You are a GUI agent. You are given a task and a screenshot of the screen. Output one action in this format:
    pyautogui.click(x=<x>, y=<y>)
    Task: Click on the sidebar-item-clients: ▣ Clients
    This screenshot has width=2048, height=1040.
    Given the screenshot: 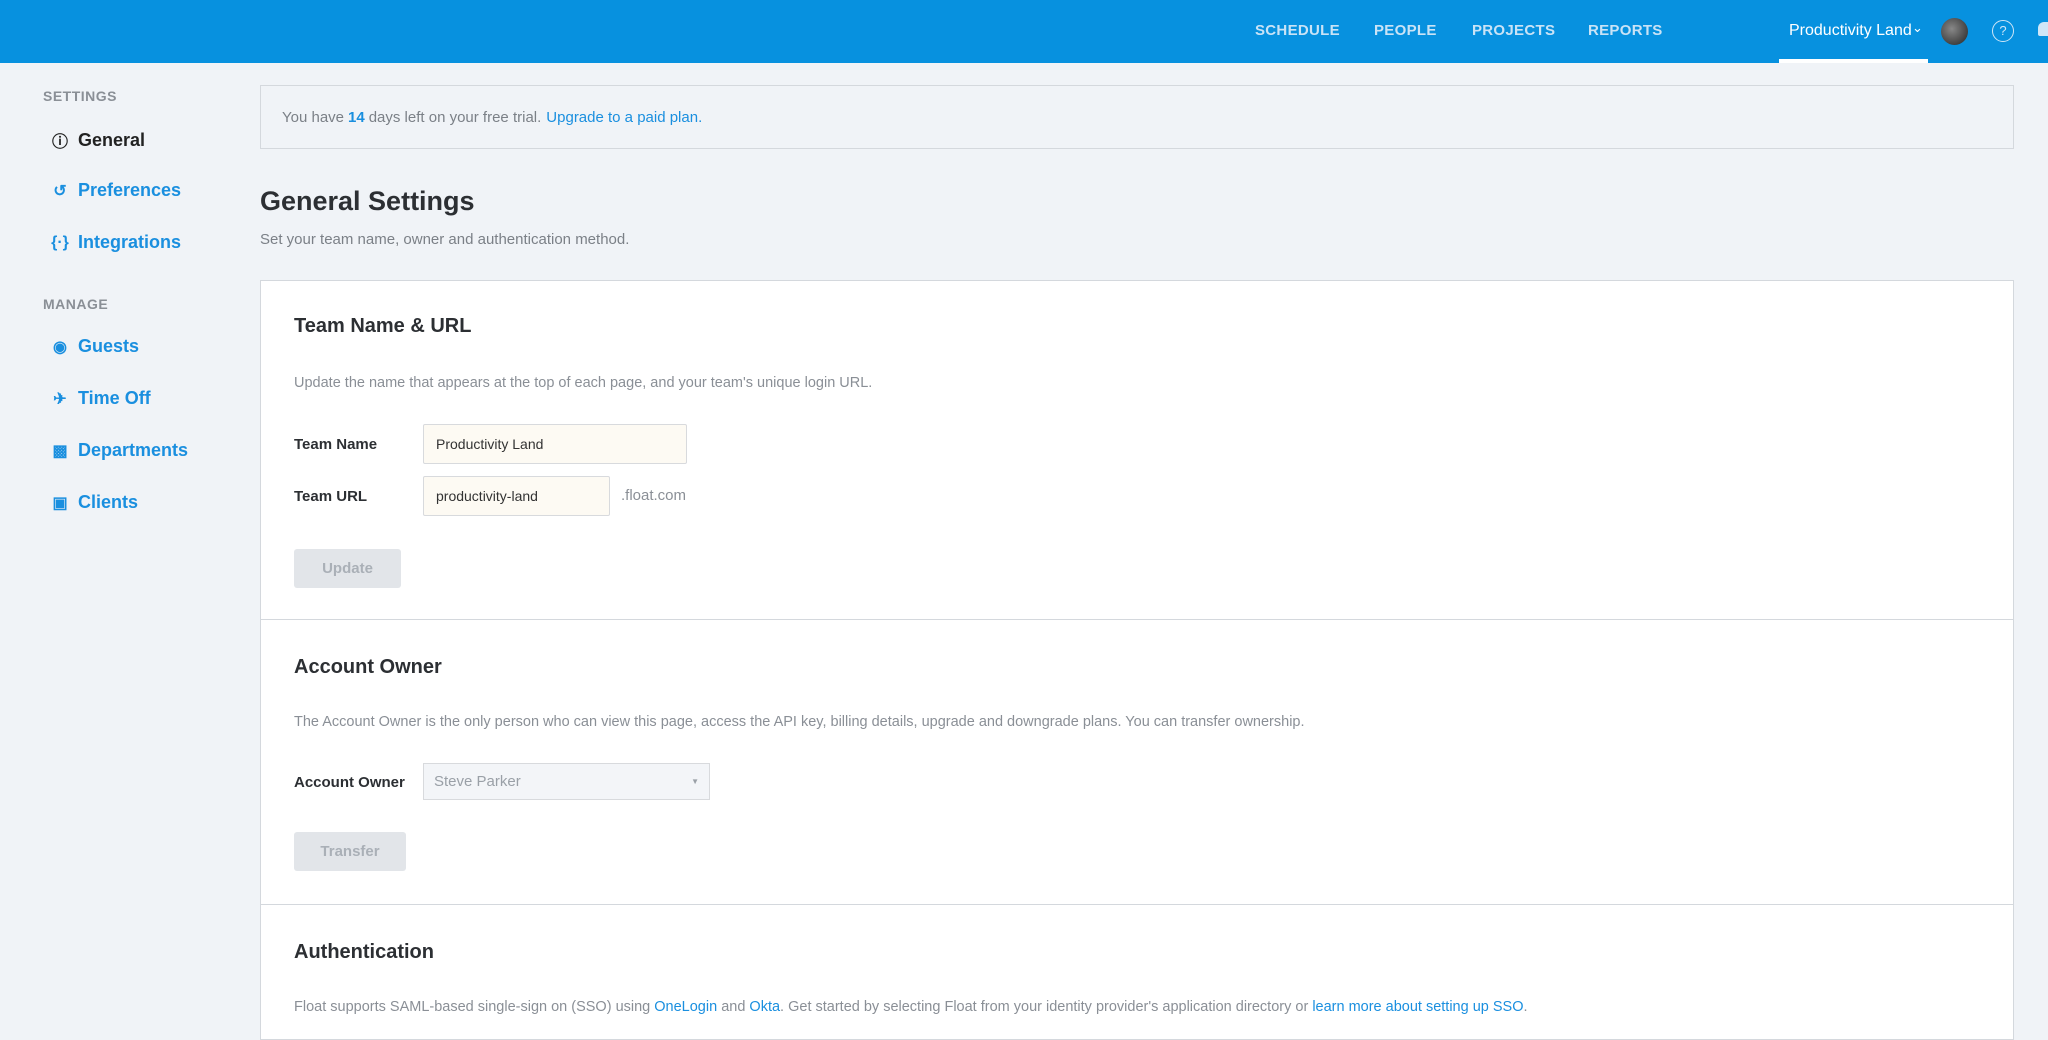 What is the action you would take?
    pyautogui.click(x=94, y=502)
    